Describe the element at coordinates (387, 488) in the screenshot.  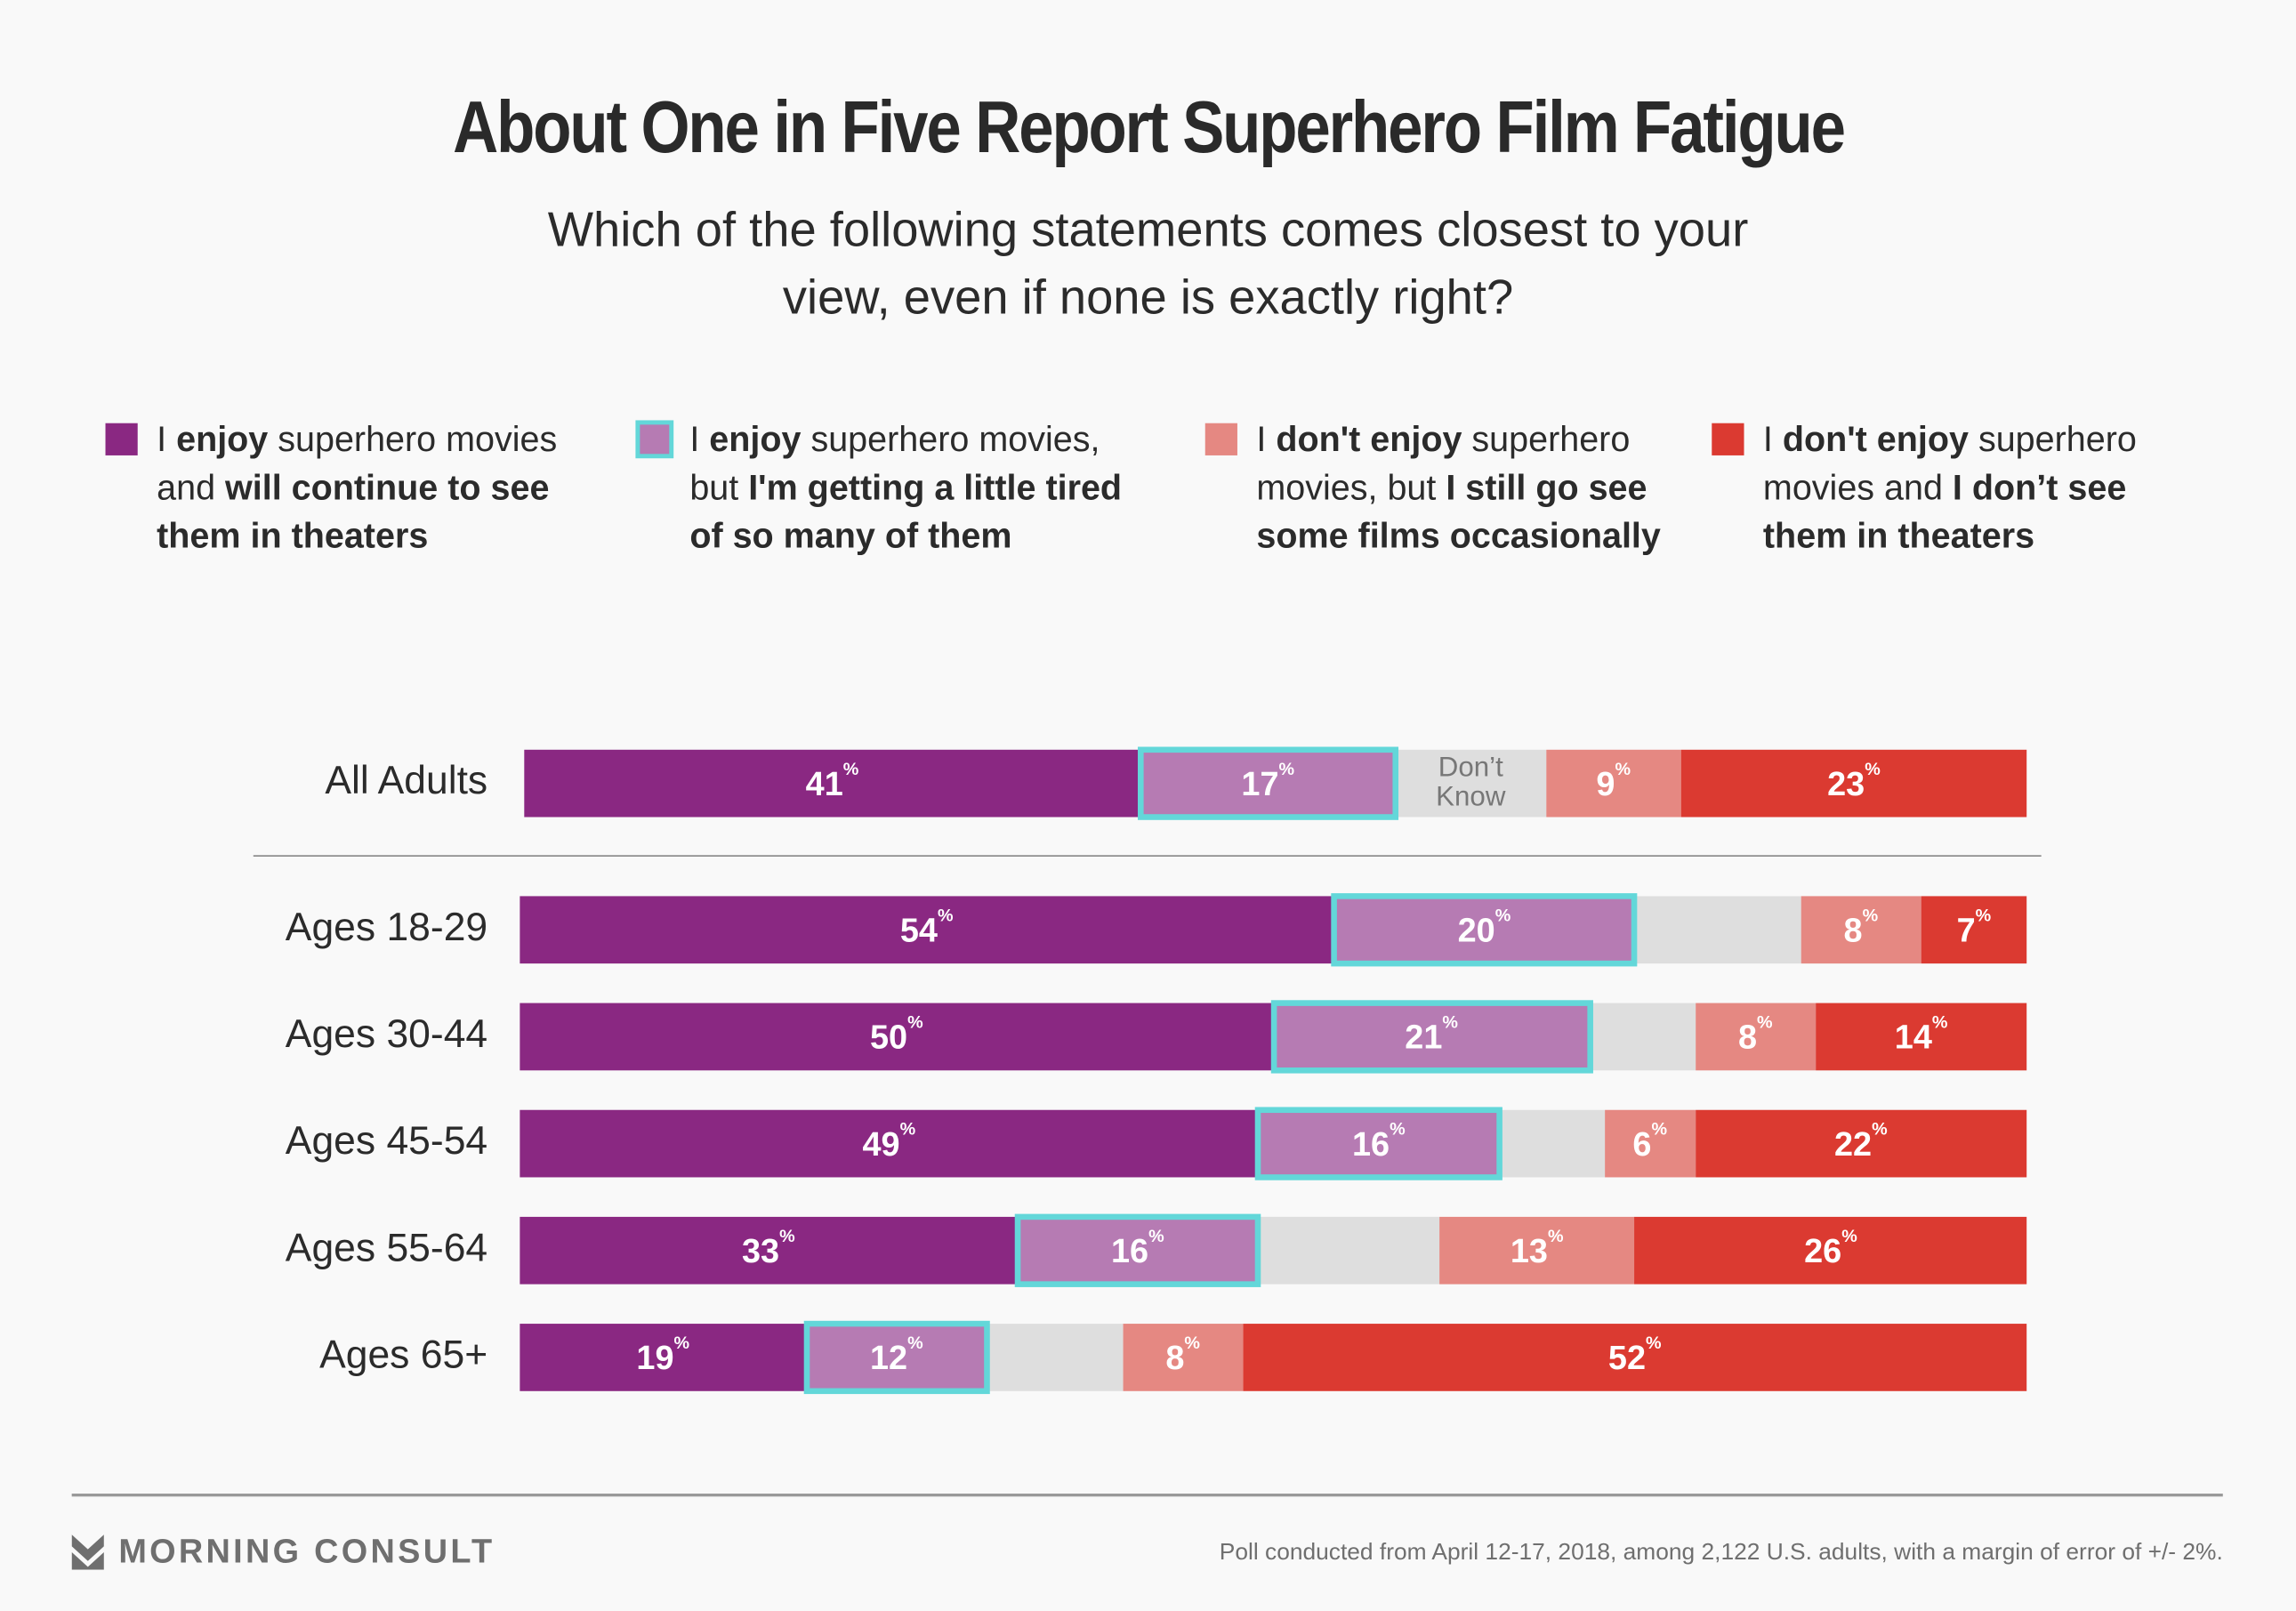
I see `legend-text: will continue to see` at that location.